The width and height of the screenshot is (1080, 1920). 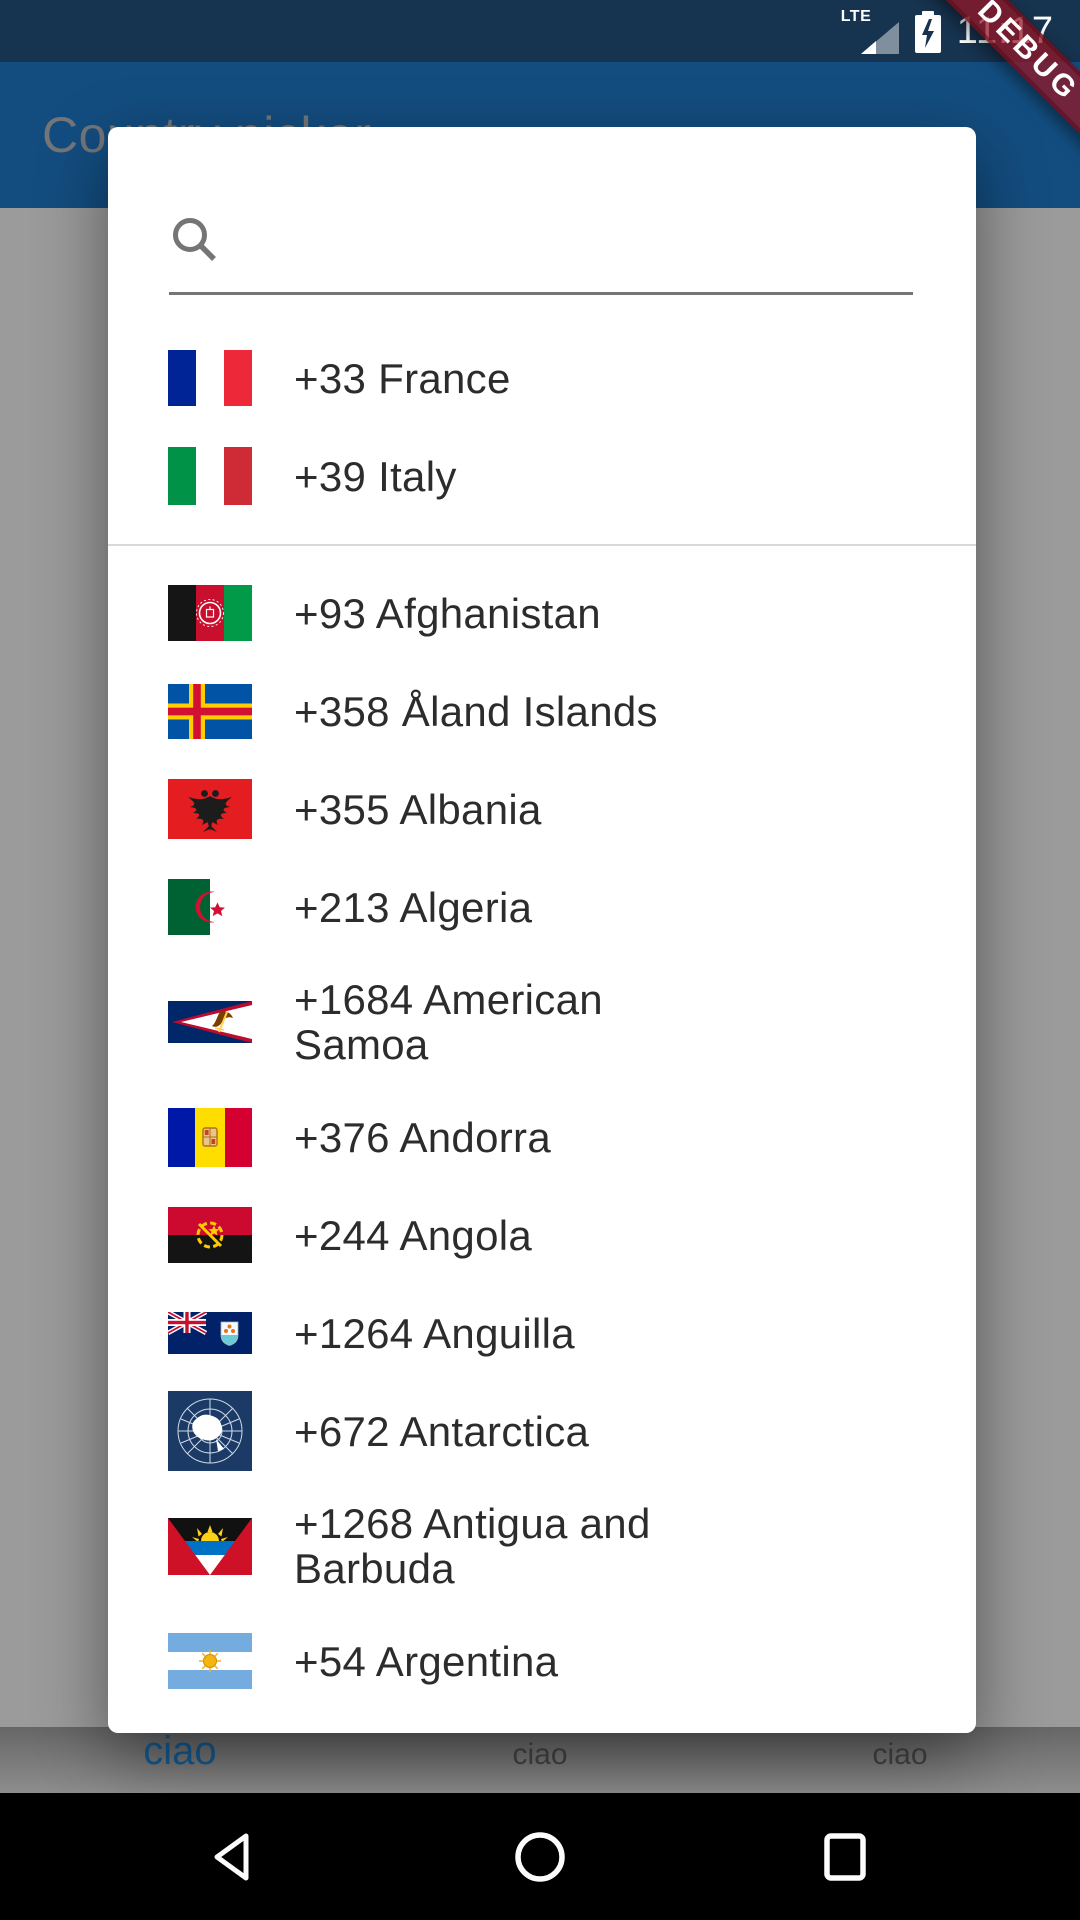 I want to click on country-row-afghanistan: +93 Afghanistan, so click(x=542, y=613).